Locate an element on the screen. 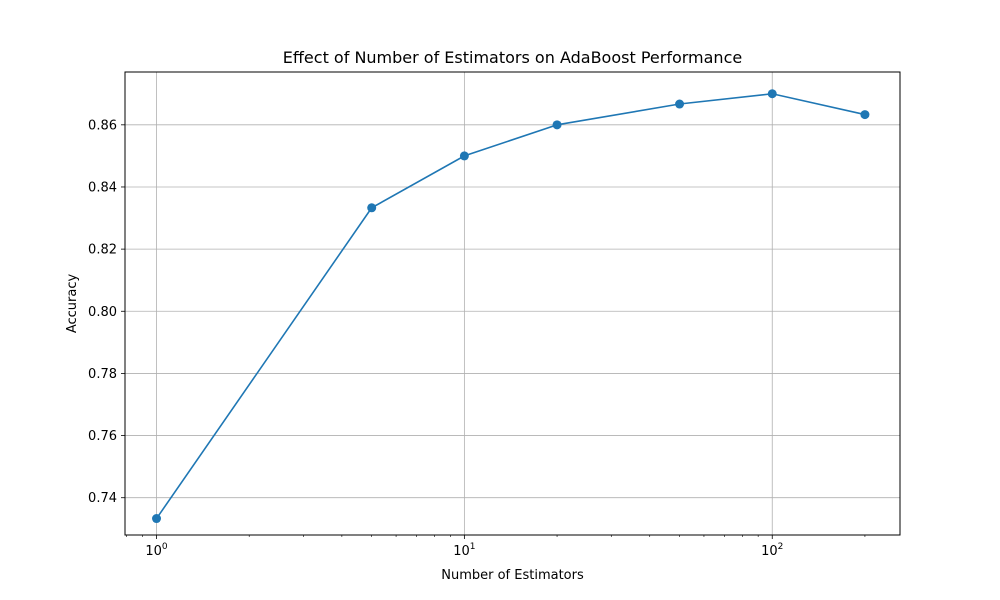 The height and width of the screenshot is (600, 1000). y-tick-label: 0.76 is located at coordinates (102, 436).